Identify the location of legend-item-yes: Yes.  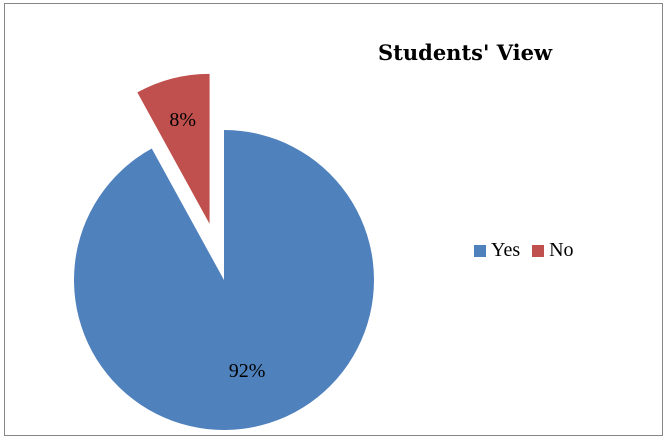
(497, 250).